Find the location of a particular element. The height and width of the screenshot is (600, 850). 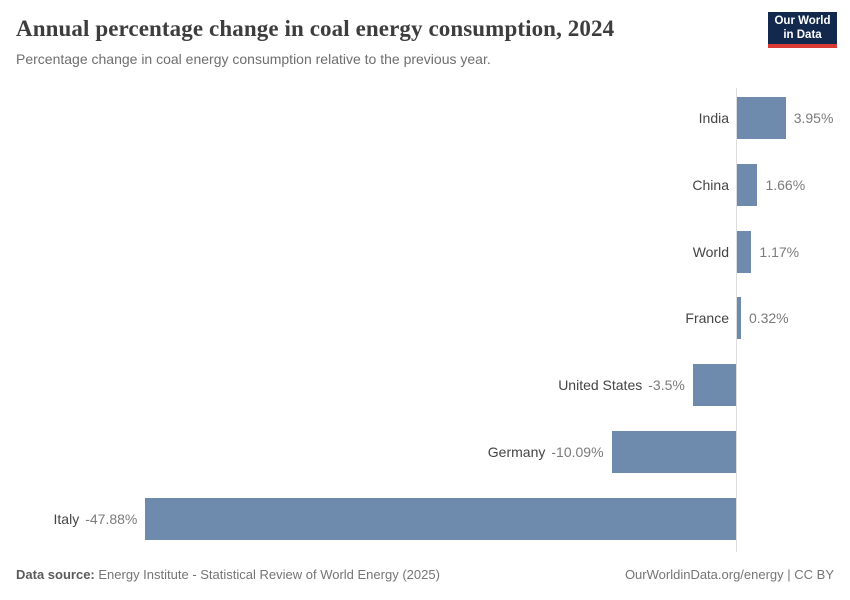

category-label-china: China is located at coordinates (710, 184).